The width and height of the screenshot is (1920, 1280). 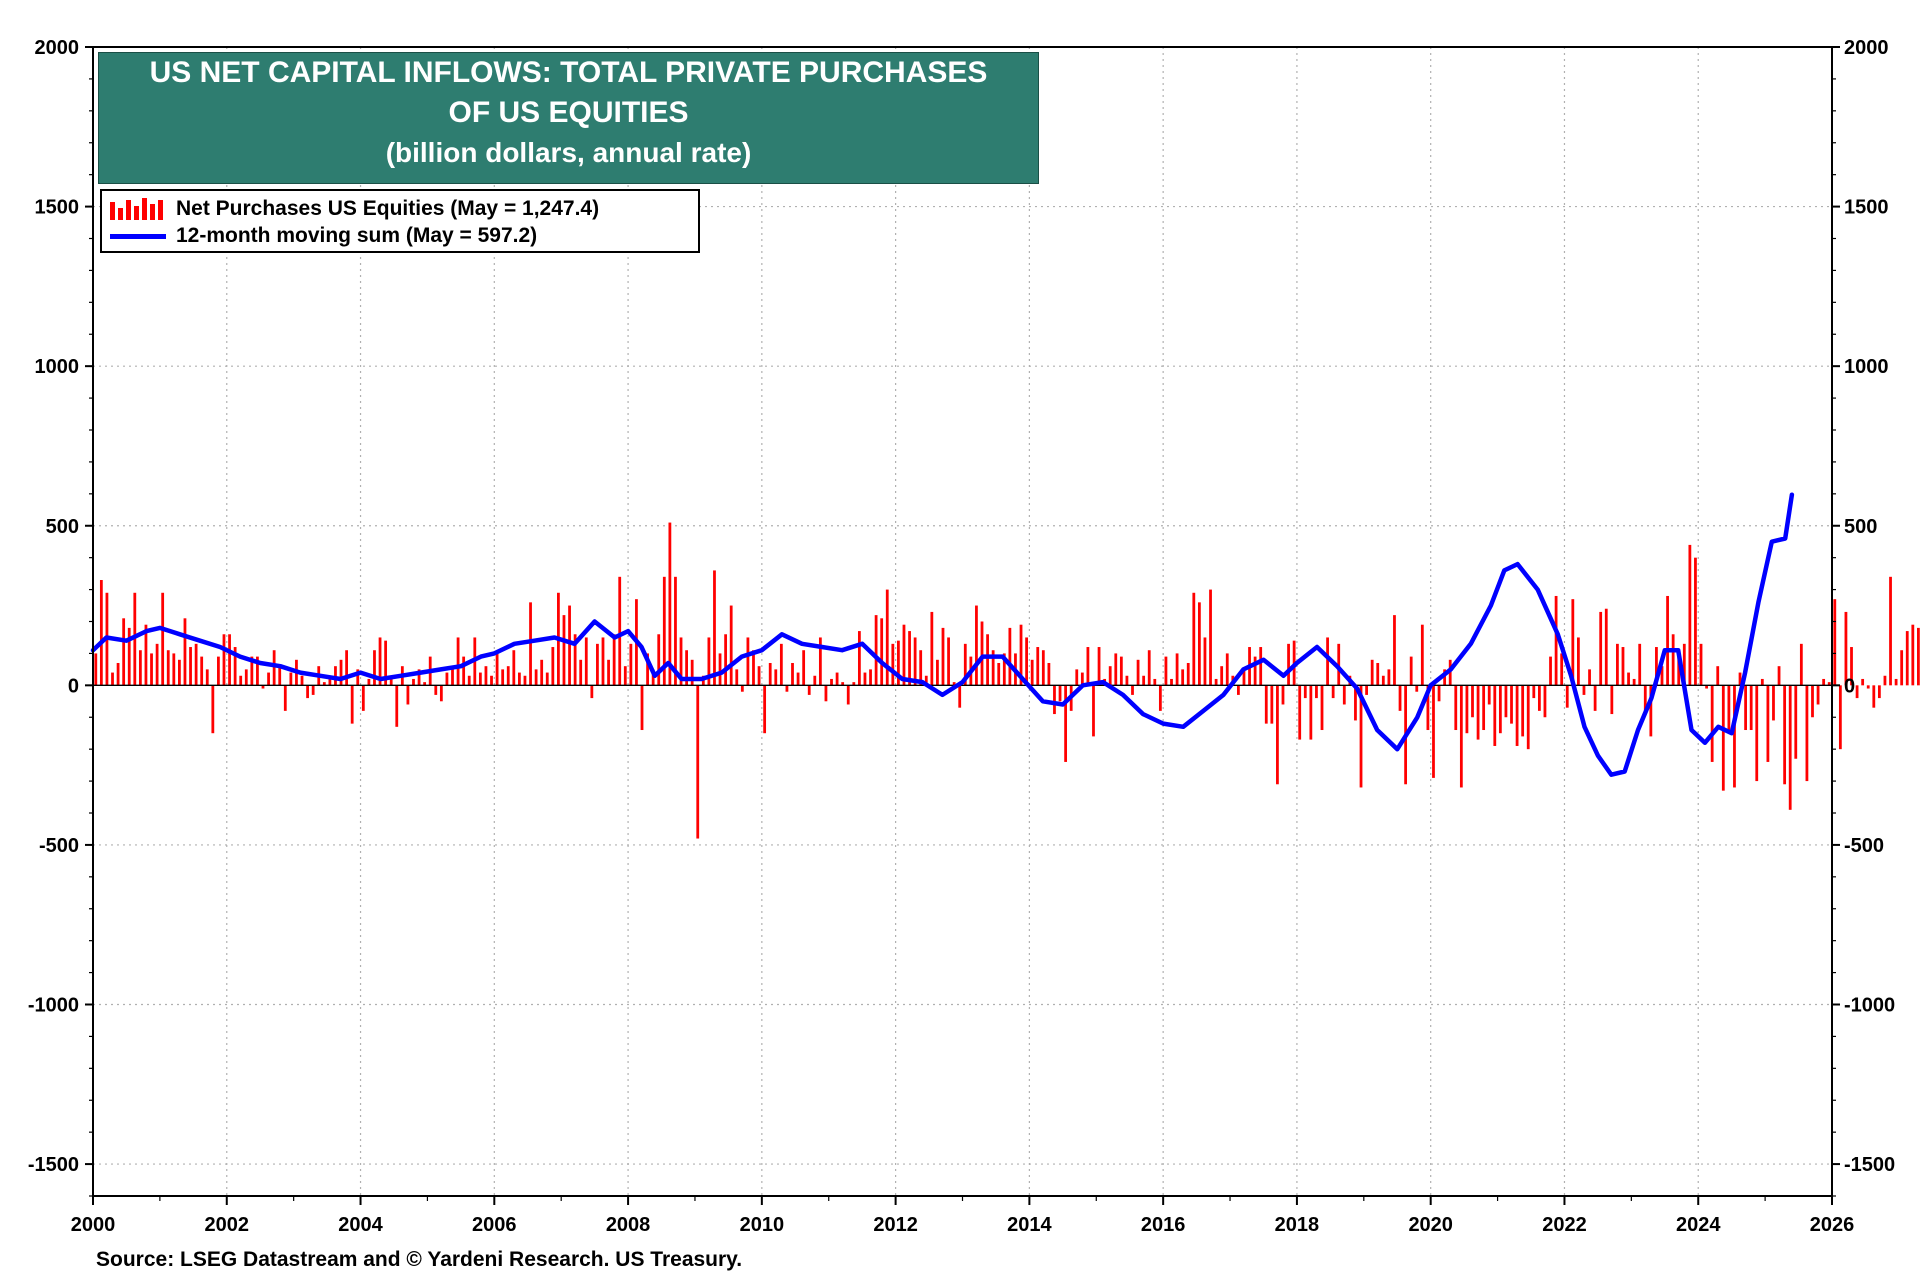 What do you see at coordinates (357, 235) in the screenshot?
I see `legend-line-label: 12-month moving sum (May = 597.2)` at bounding box center [357, 235].